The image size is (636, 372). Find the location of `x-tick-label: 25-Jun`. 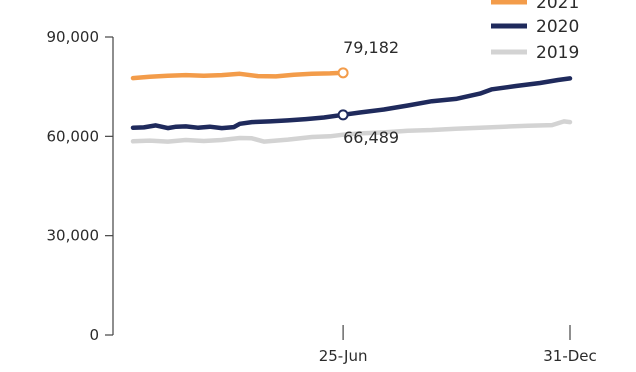

x-tick-label: 25-Jun is located at coordinates (343, 356).